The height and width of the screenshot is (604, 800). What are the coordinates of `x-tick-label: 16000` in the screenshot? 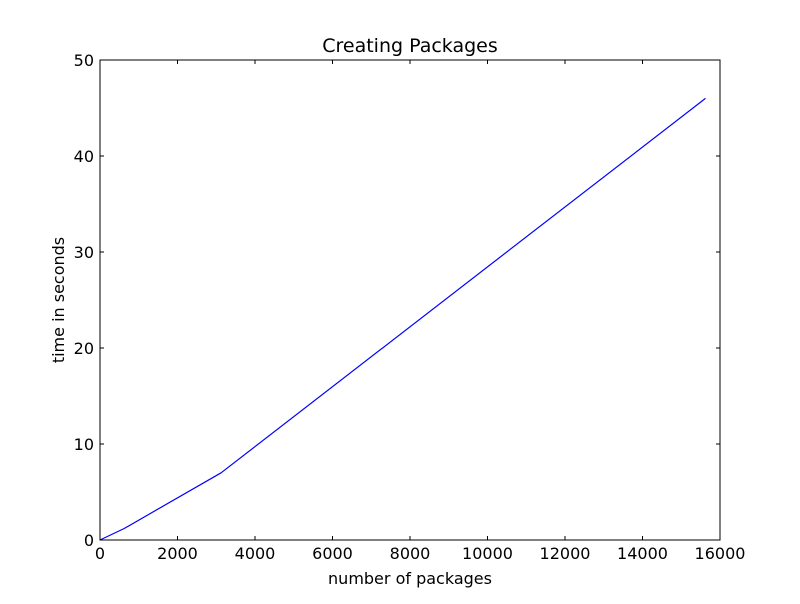 It's located at (720, 553).